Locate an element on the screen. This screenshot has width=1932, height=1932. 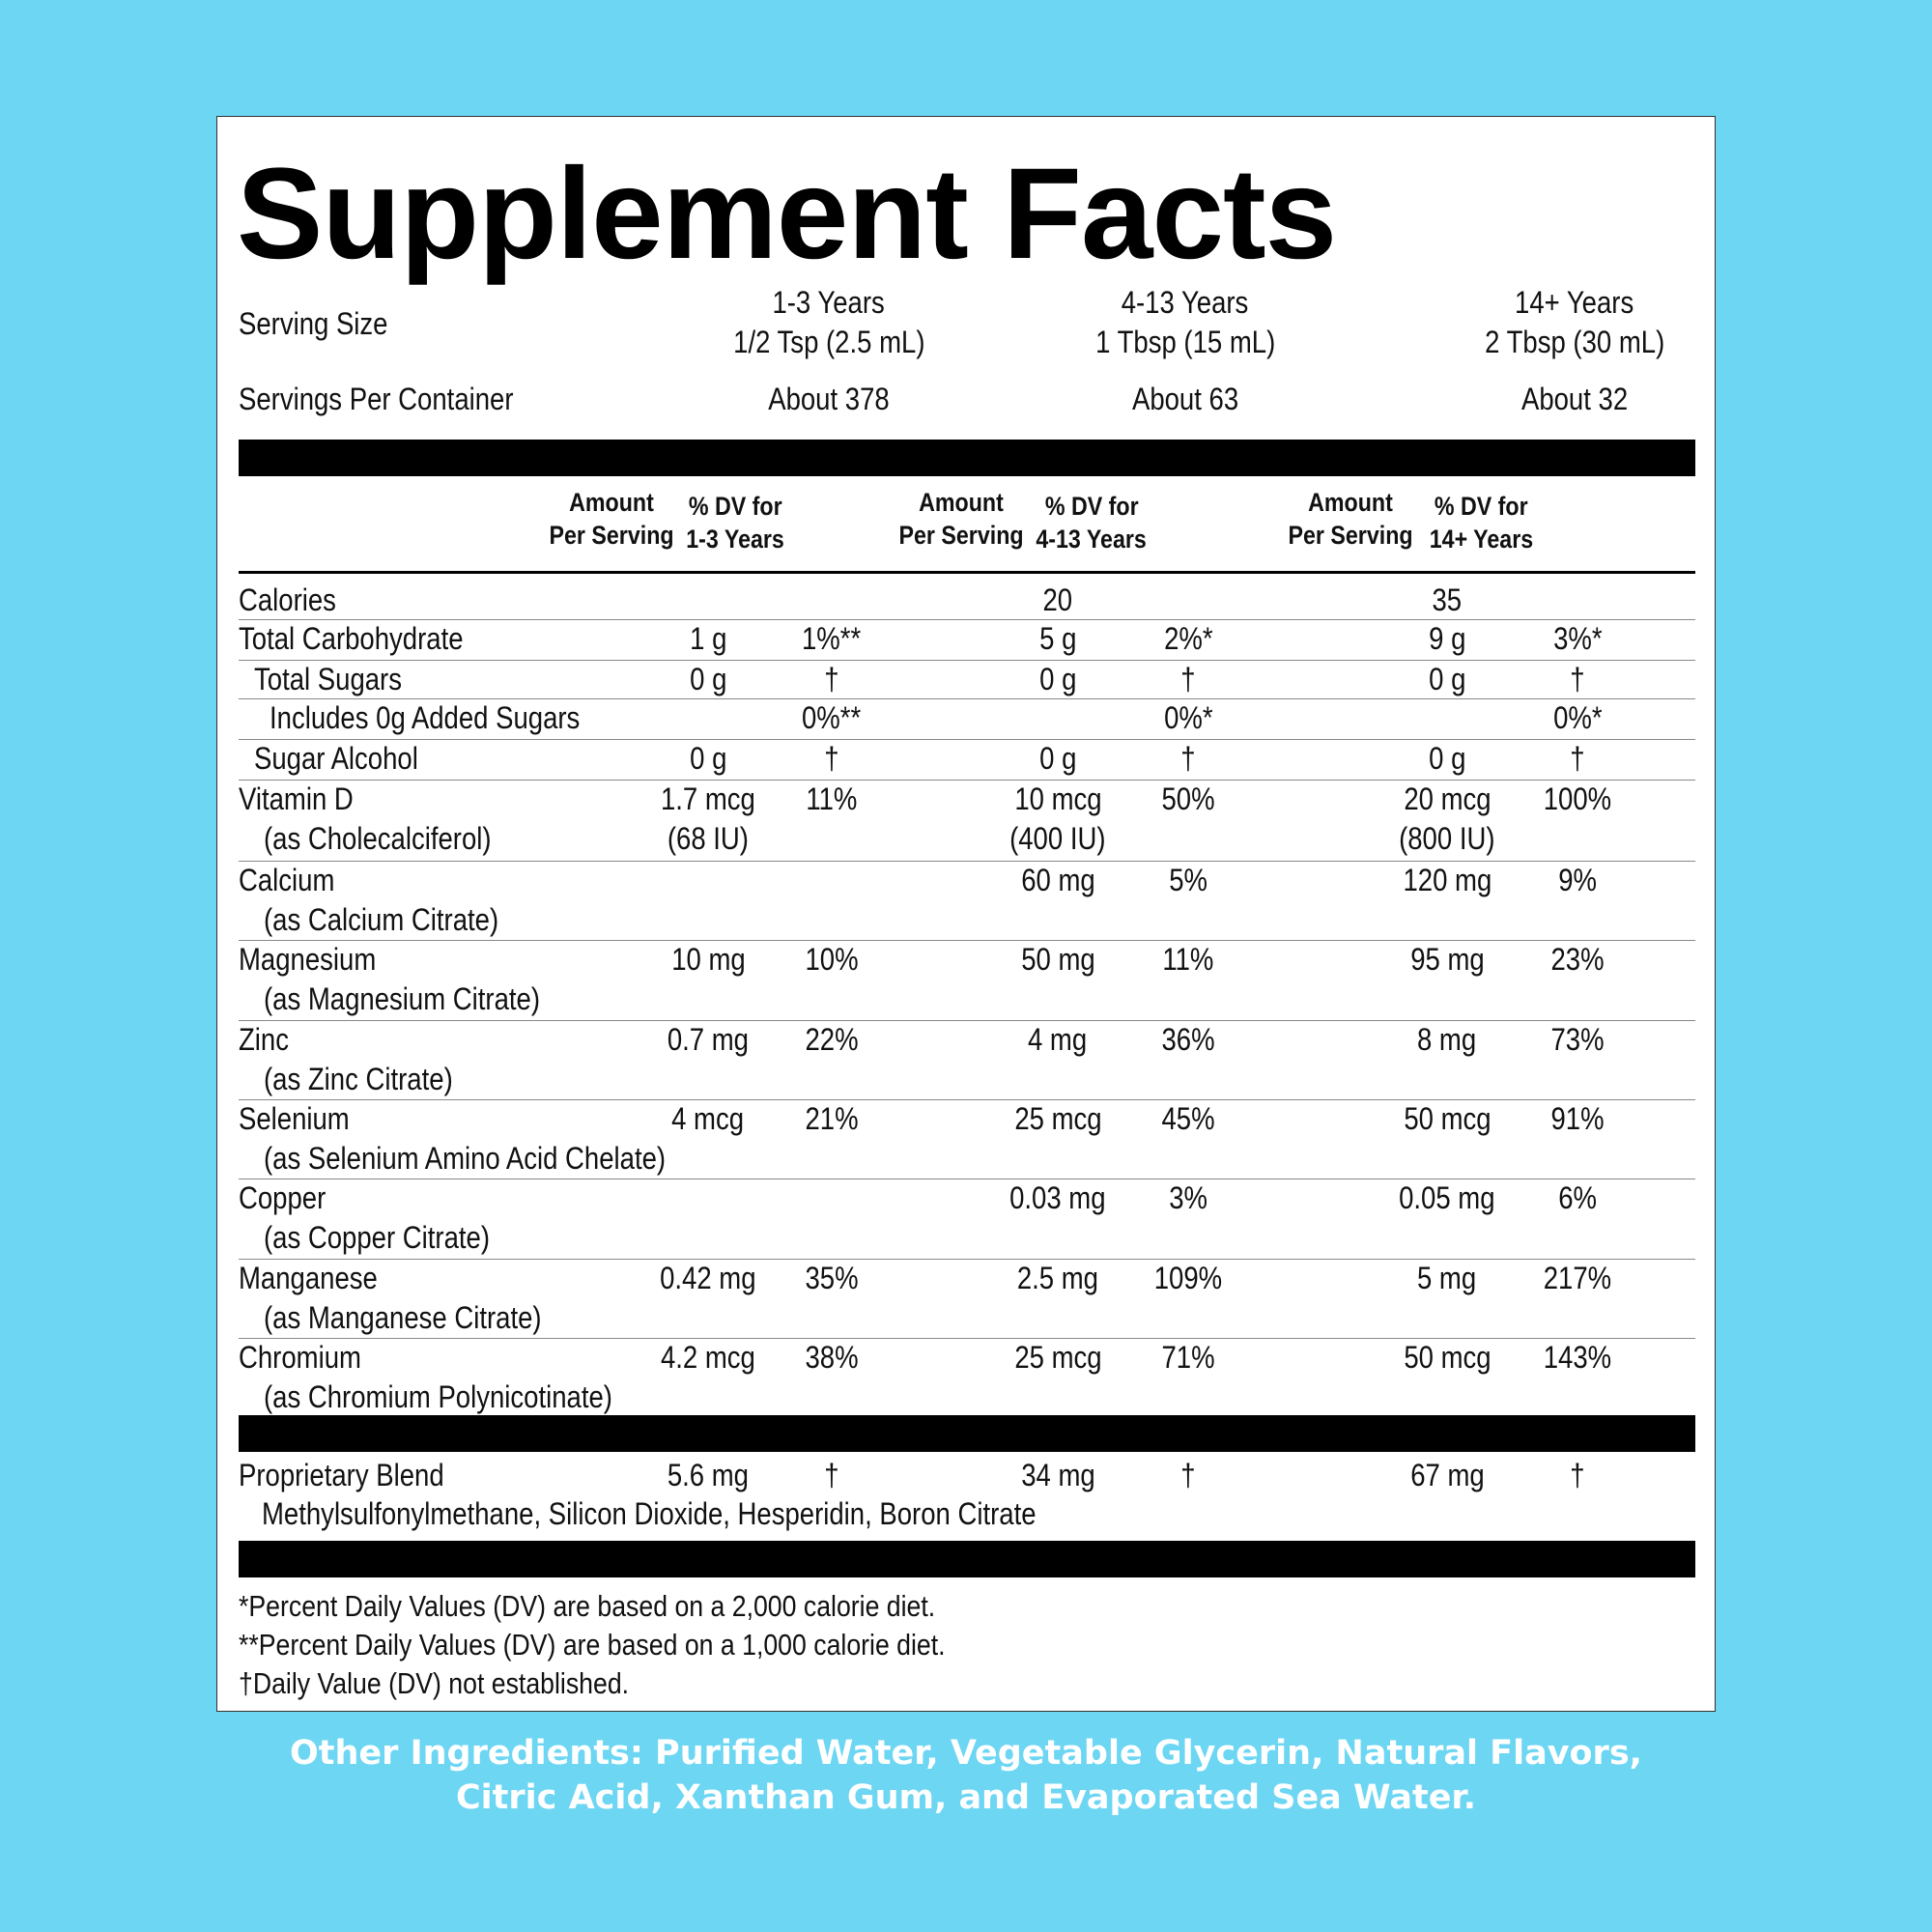
amount-cell-2: 20 is located at coordinates (1057, 599).